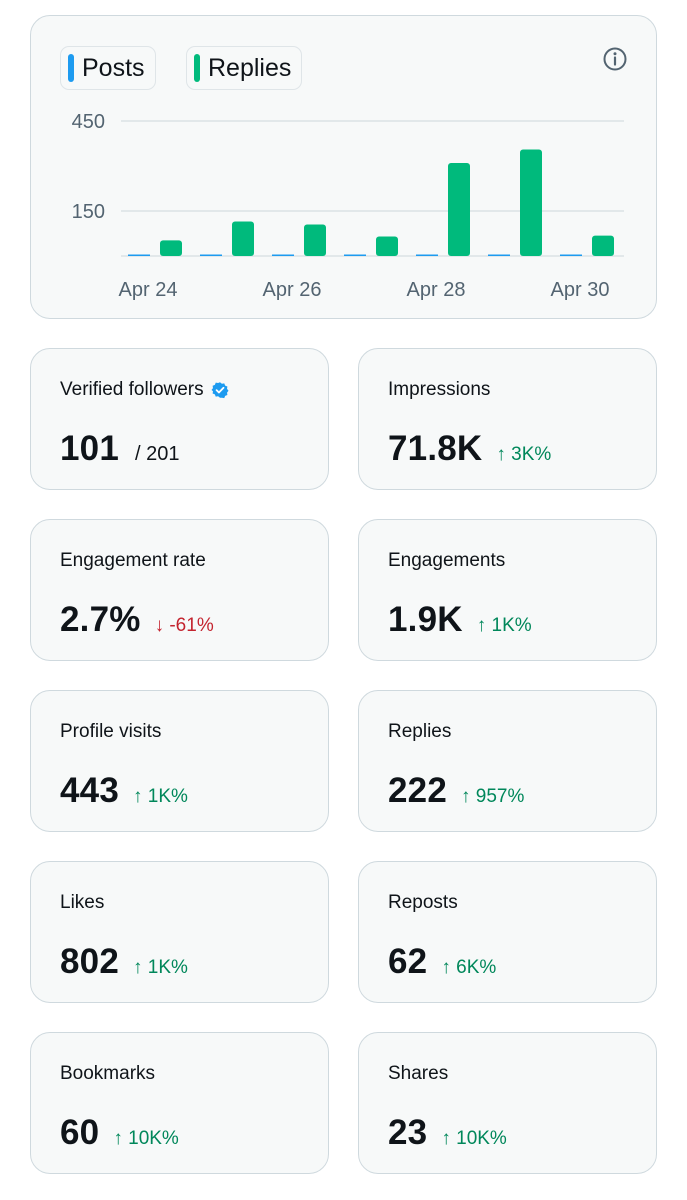 Image resolution: width=687 pixels, height=1200 pixels. I want to click on legend-replies: Replies, so click(244, 68).